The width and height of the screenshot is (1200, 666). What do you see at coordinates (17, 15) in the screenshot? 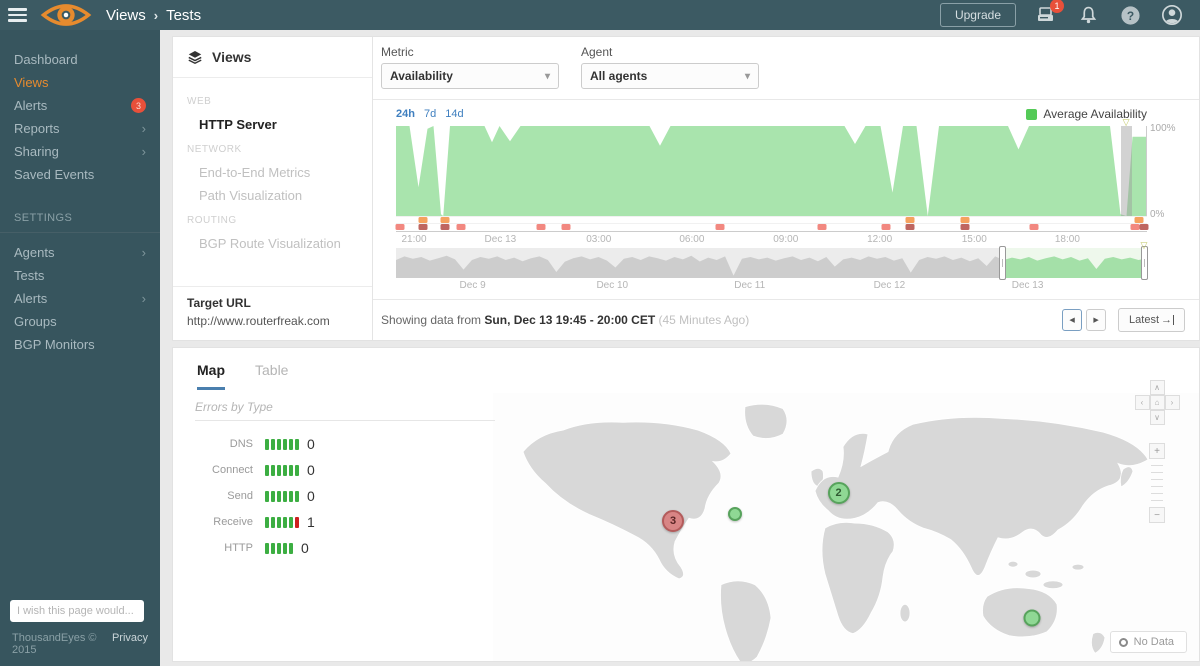
I see `menu-icon` at bounding box center [17, 15].